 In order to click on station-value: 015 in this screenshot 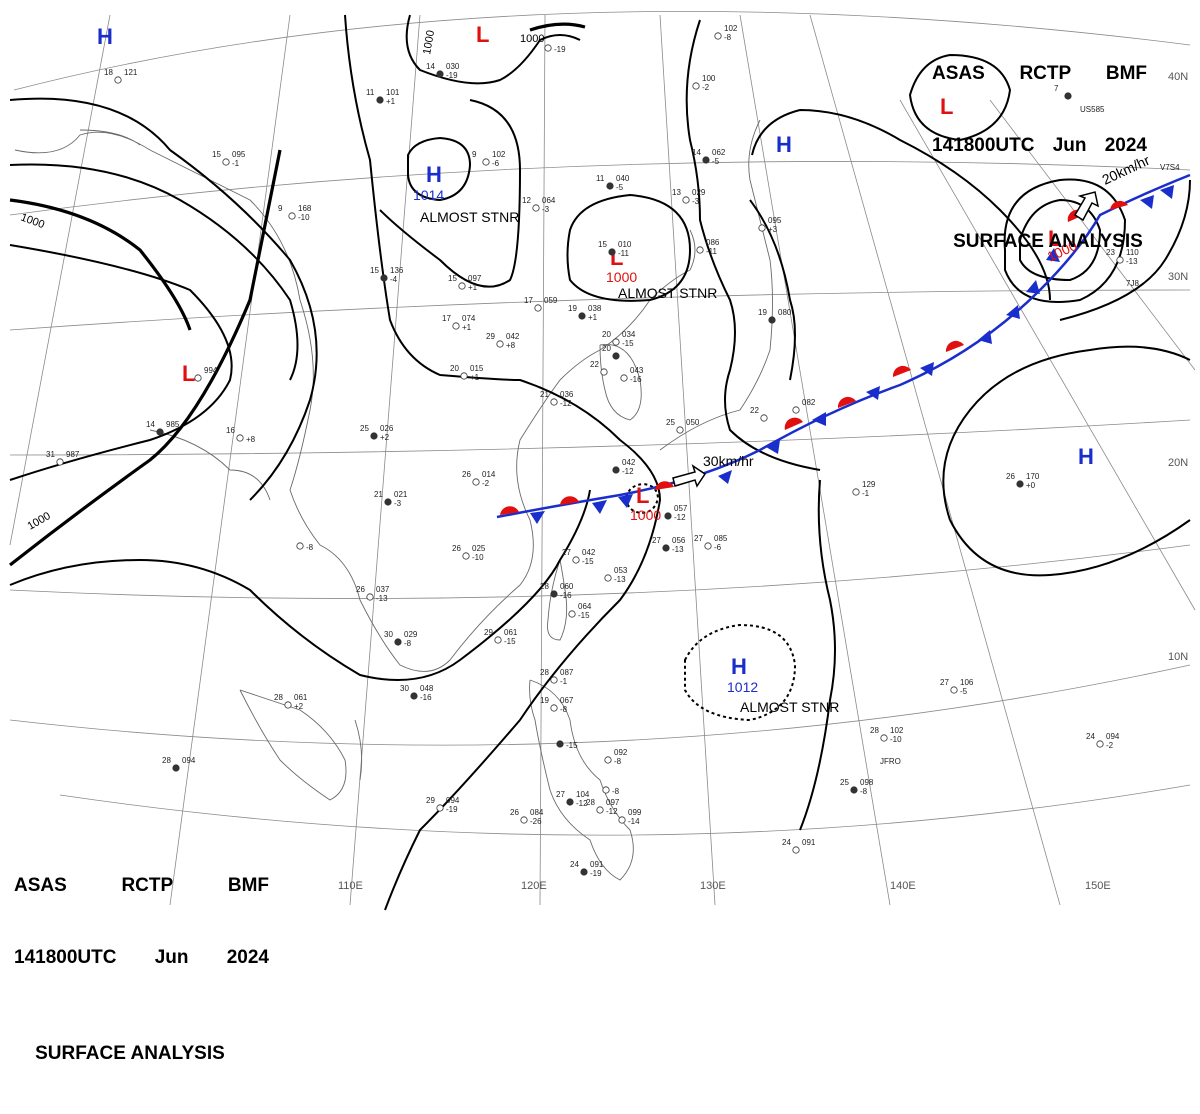, I will do `click(477, 368)`.